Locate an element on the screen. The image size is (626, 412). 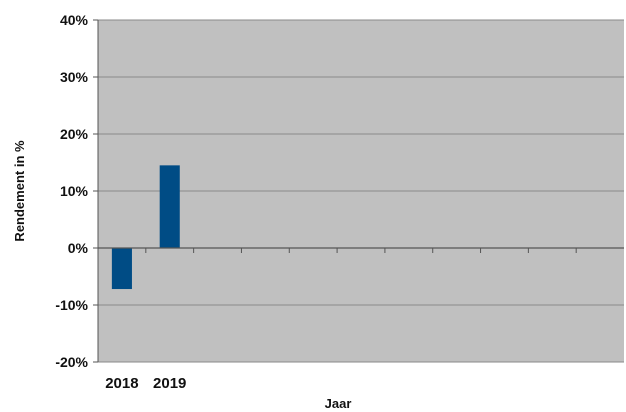
x-axis-title: Jaar is located at coordinates (338, 403).